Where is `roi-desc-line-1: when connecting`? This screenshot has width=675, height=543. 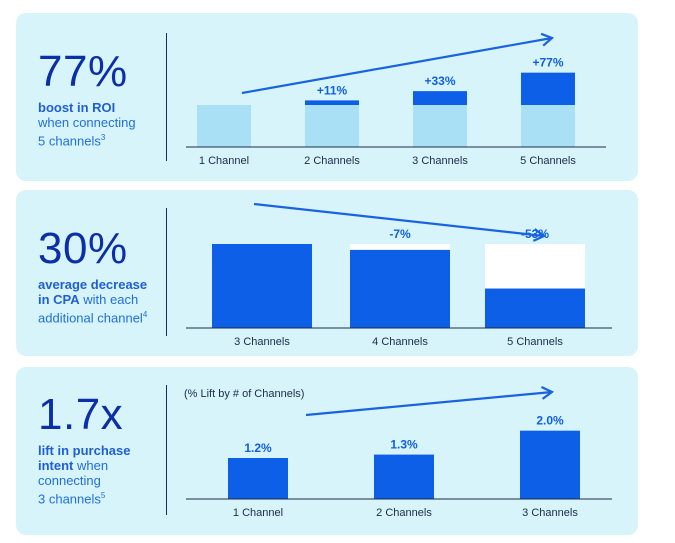
roi-desc-line-1: when connecting is located at coordinates (87, 122).